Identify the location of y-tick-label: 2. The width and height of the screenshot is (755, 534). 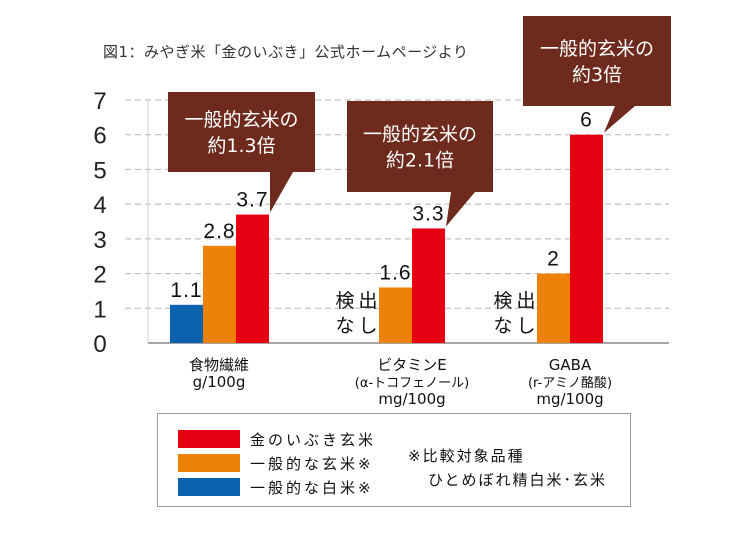
(99, 275).